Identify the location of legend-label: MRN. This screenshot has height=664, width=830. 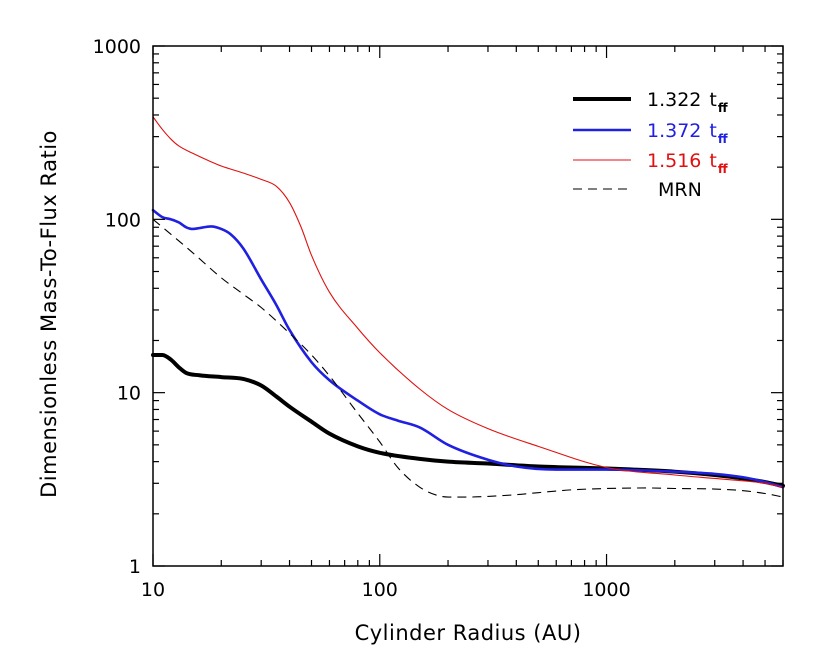
(680, 190).